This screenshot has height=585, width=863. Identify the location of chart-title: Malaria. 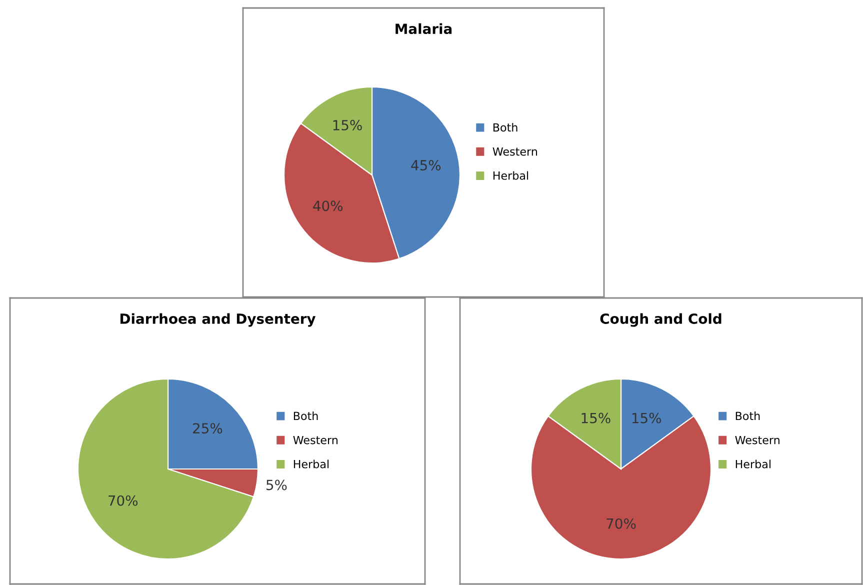
(424, 28).